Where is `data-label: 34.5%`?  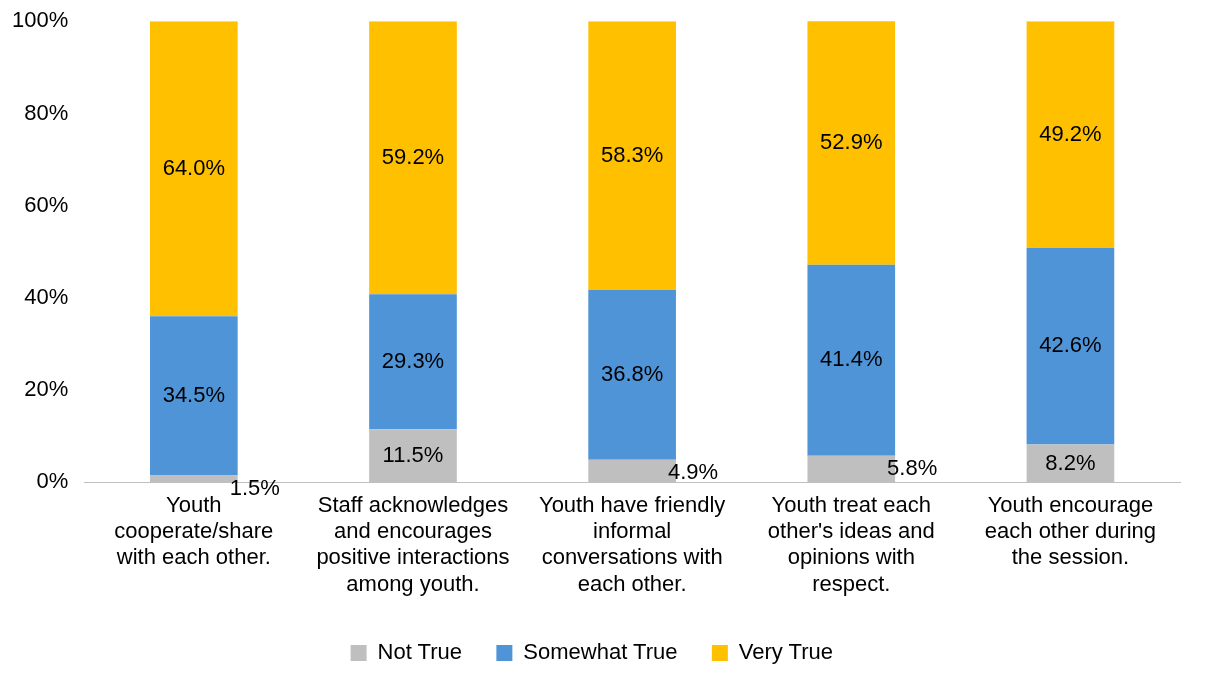
data-label: 34.5% is located at coordinates (194, 394).